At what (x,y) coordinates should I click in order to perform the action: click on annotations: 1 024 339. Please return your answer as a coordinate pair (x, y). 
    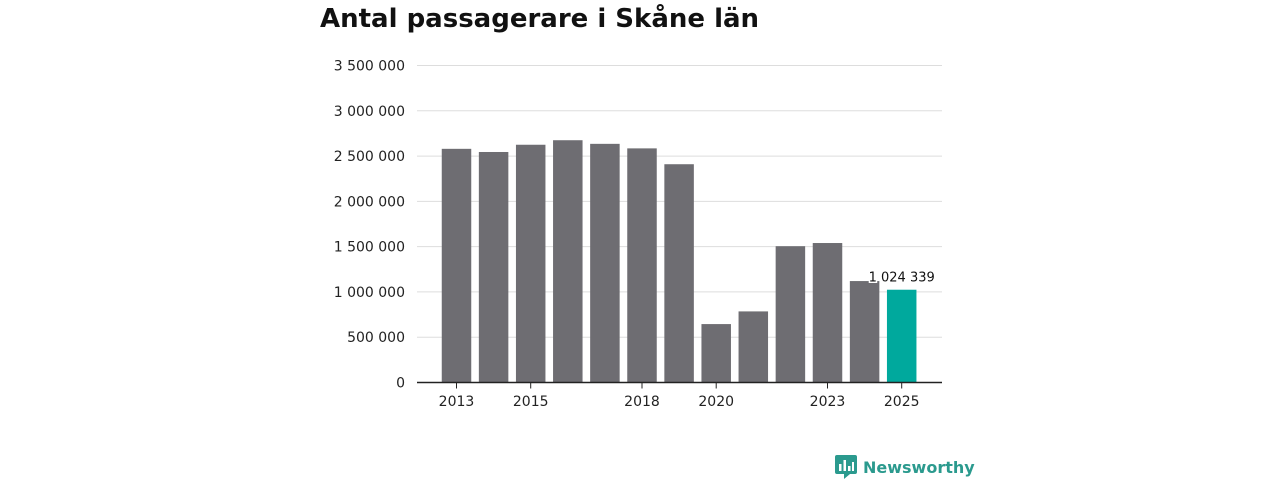
    Looking at the image, I should click on (901, 278).